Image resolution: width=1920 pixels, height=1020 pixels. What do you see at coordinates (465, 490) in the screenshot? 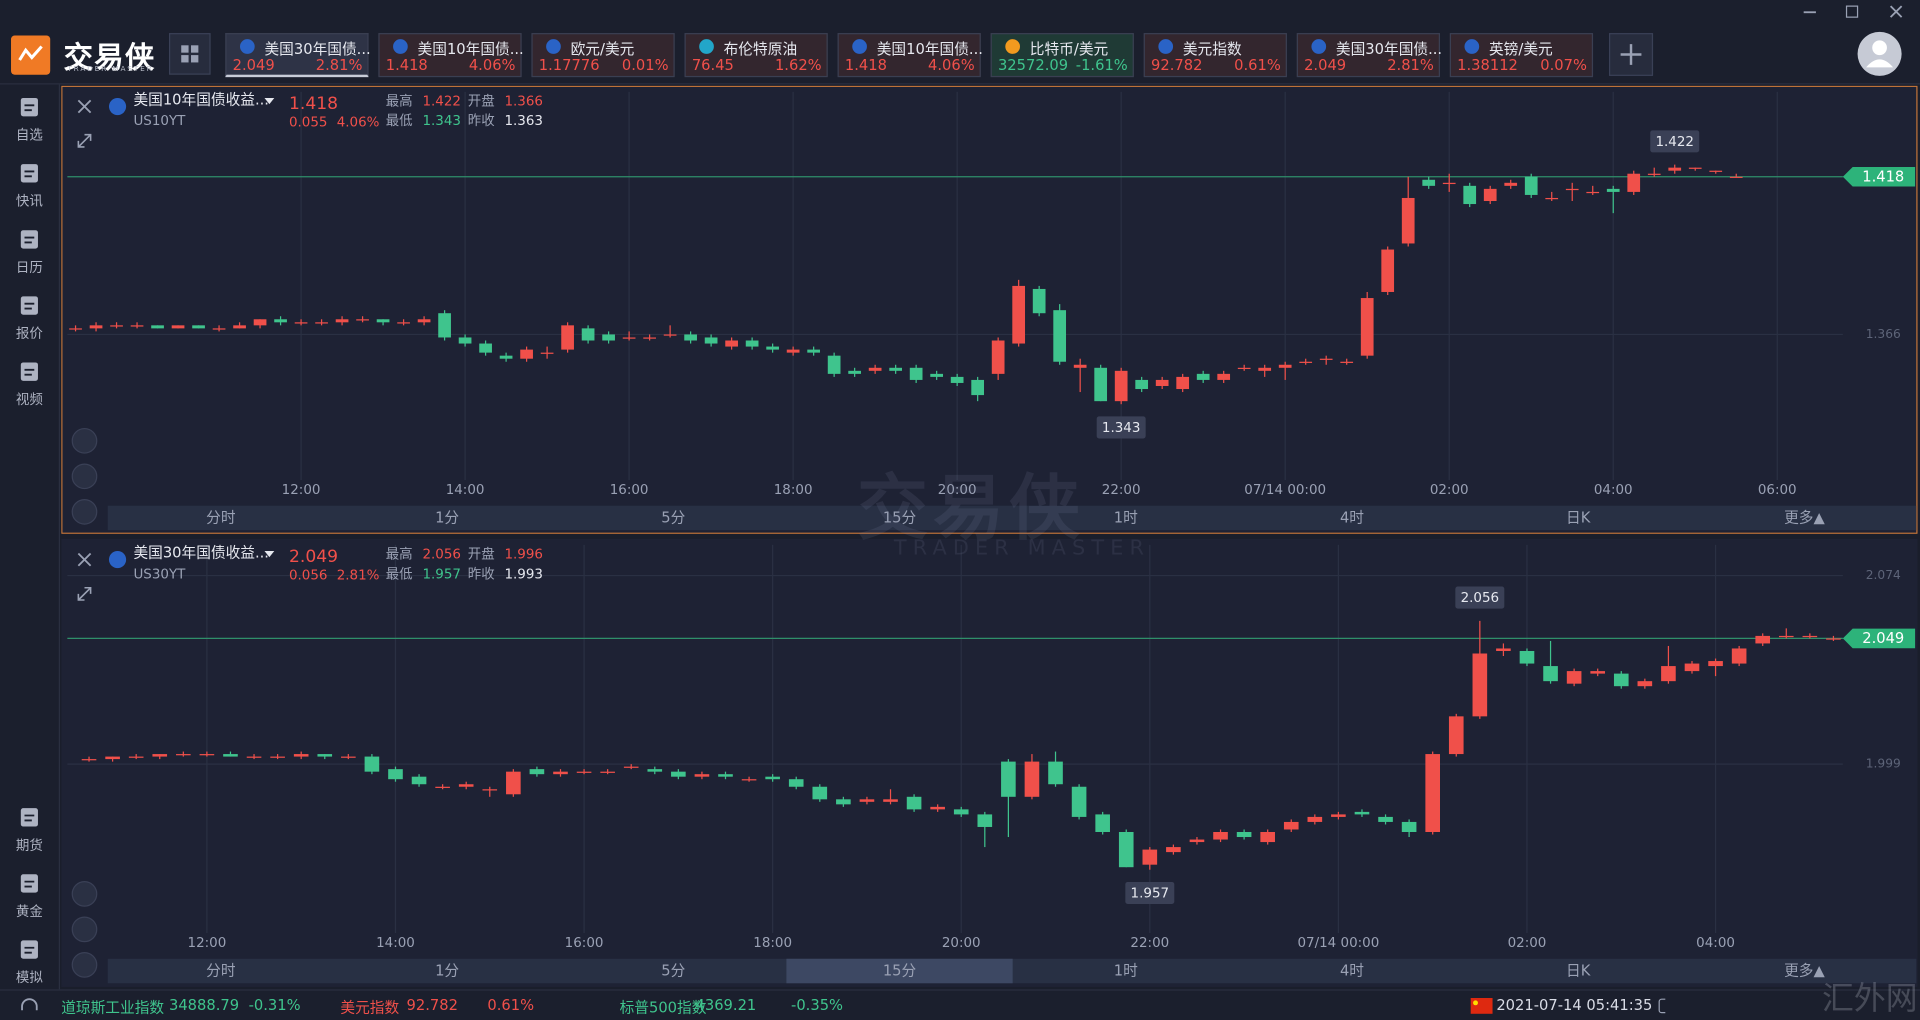
I see `x-tick-label: 14:00` at bounding box center [465, 490].